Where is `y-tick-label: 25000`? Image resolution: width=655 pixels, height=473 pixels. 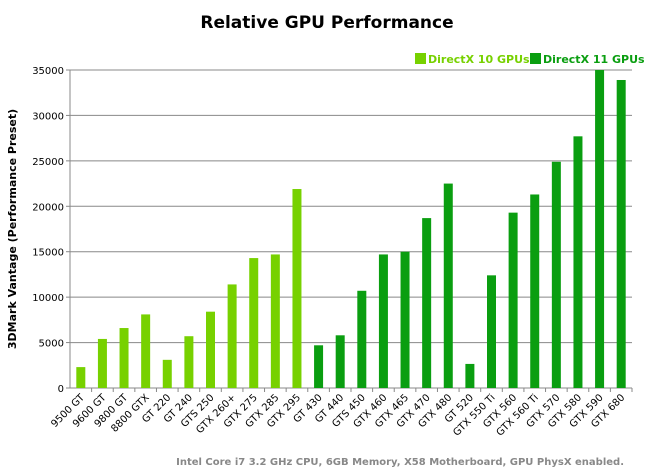
y-tick-label: 25000 is located at coordinates (48, 162).